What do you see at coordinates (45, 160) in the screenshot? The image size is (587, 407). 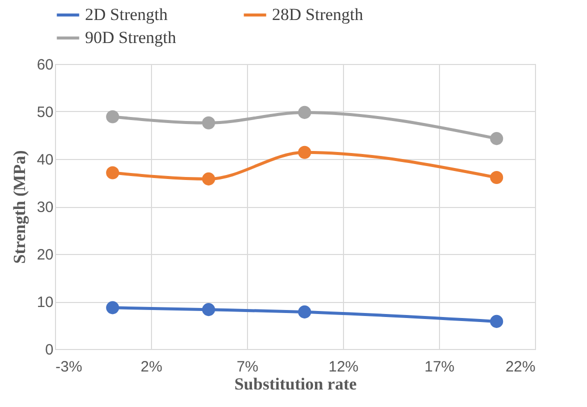 I see `y-tick-label: 40` at bounding box center [45, 160].